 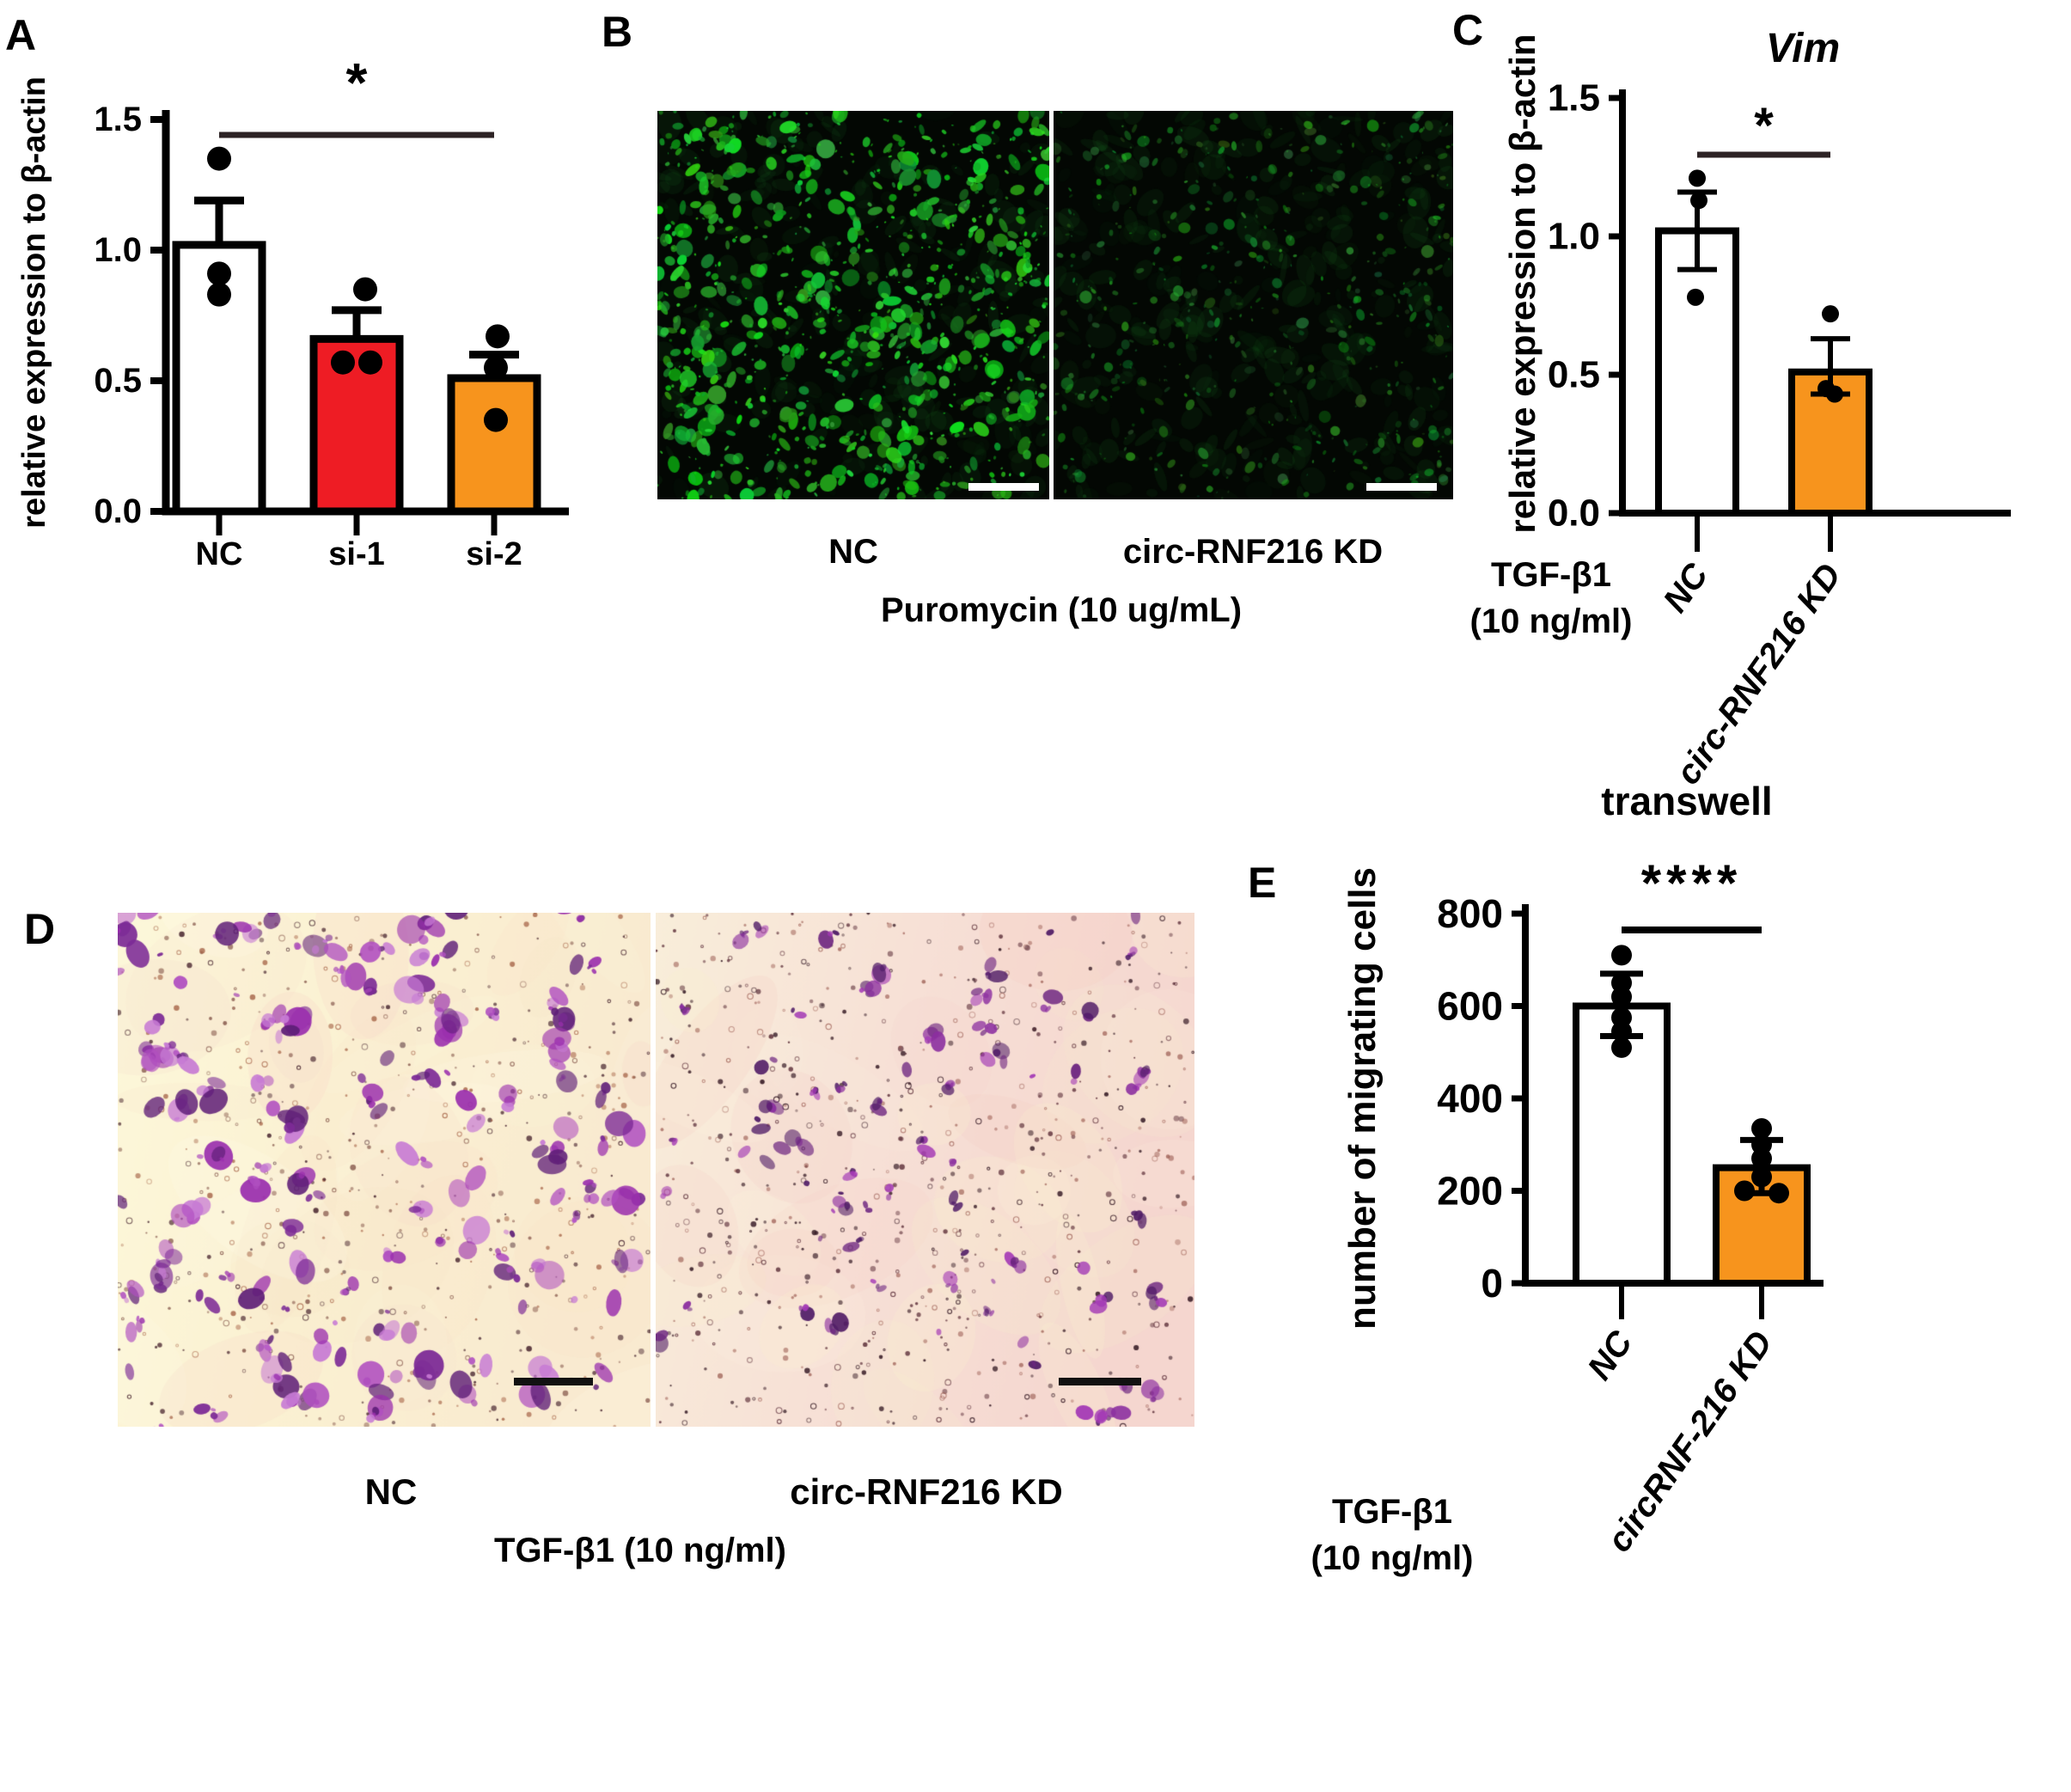 What do you see at coordinates (1362, 1098) in the screenshot?
I see `y-axis-title: number of migrating cells` at bounding box center [1362, 1098].